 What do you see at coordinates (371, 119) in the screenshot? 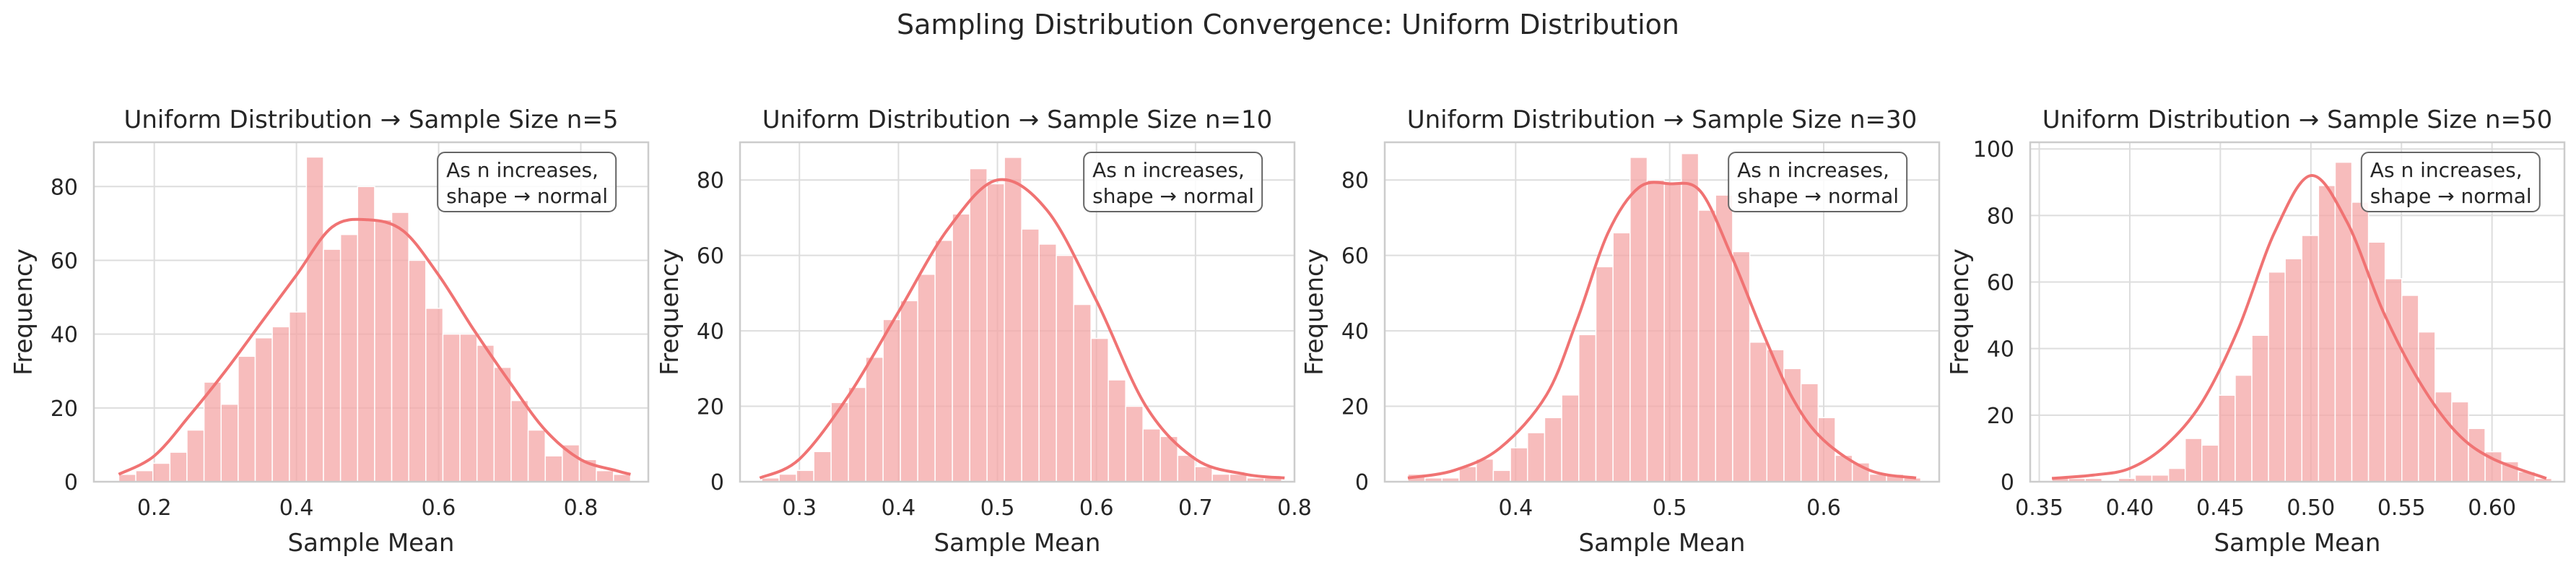
I see `chart-title: Uniform Distribution → Sample Size n=5` at bounding box center [371, 119].